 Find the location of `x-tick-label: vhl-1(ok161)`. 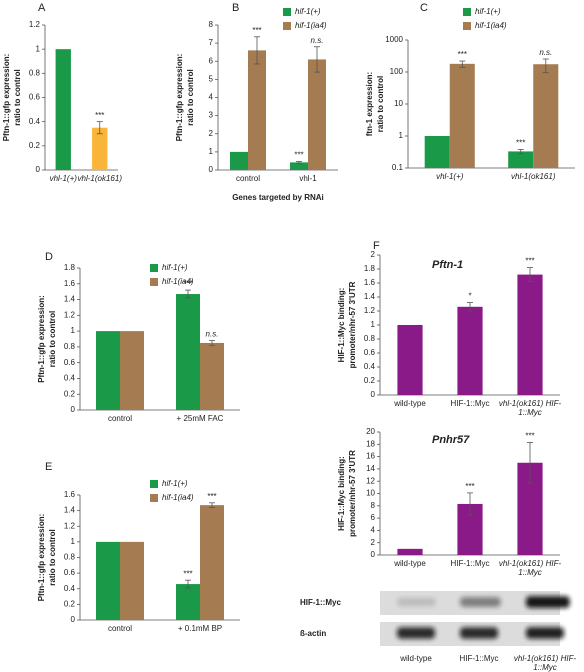

x-tick-label: vhl-1(ok161) is located at coordinates (99, 178).